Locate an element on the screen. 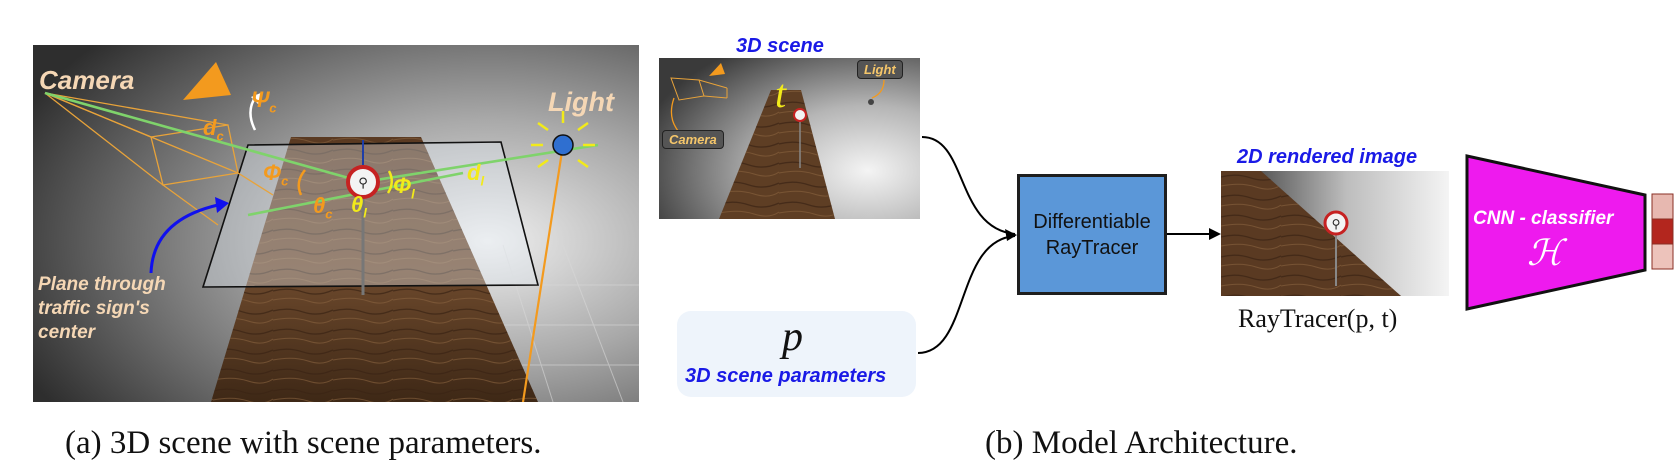 The height and width of the screenshot is (470, 1678). sign-plane is located at coordinates (370, 214).